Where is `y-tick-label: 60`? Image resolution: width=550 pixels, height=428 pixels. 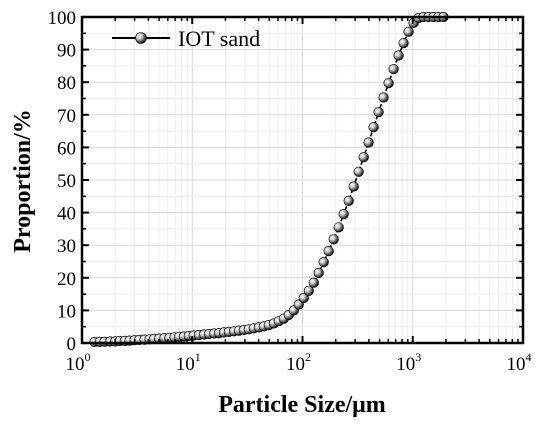 y-tick-label: 60 is located at coordinates (66, 148).